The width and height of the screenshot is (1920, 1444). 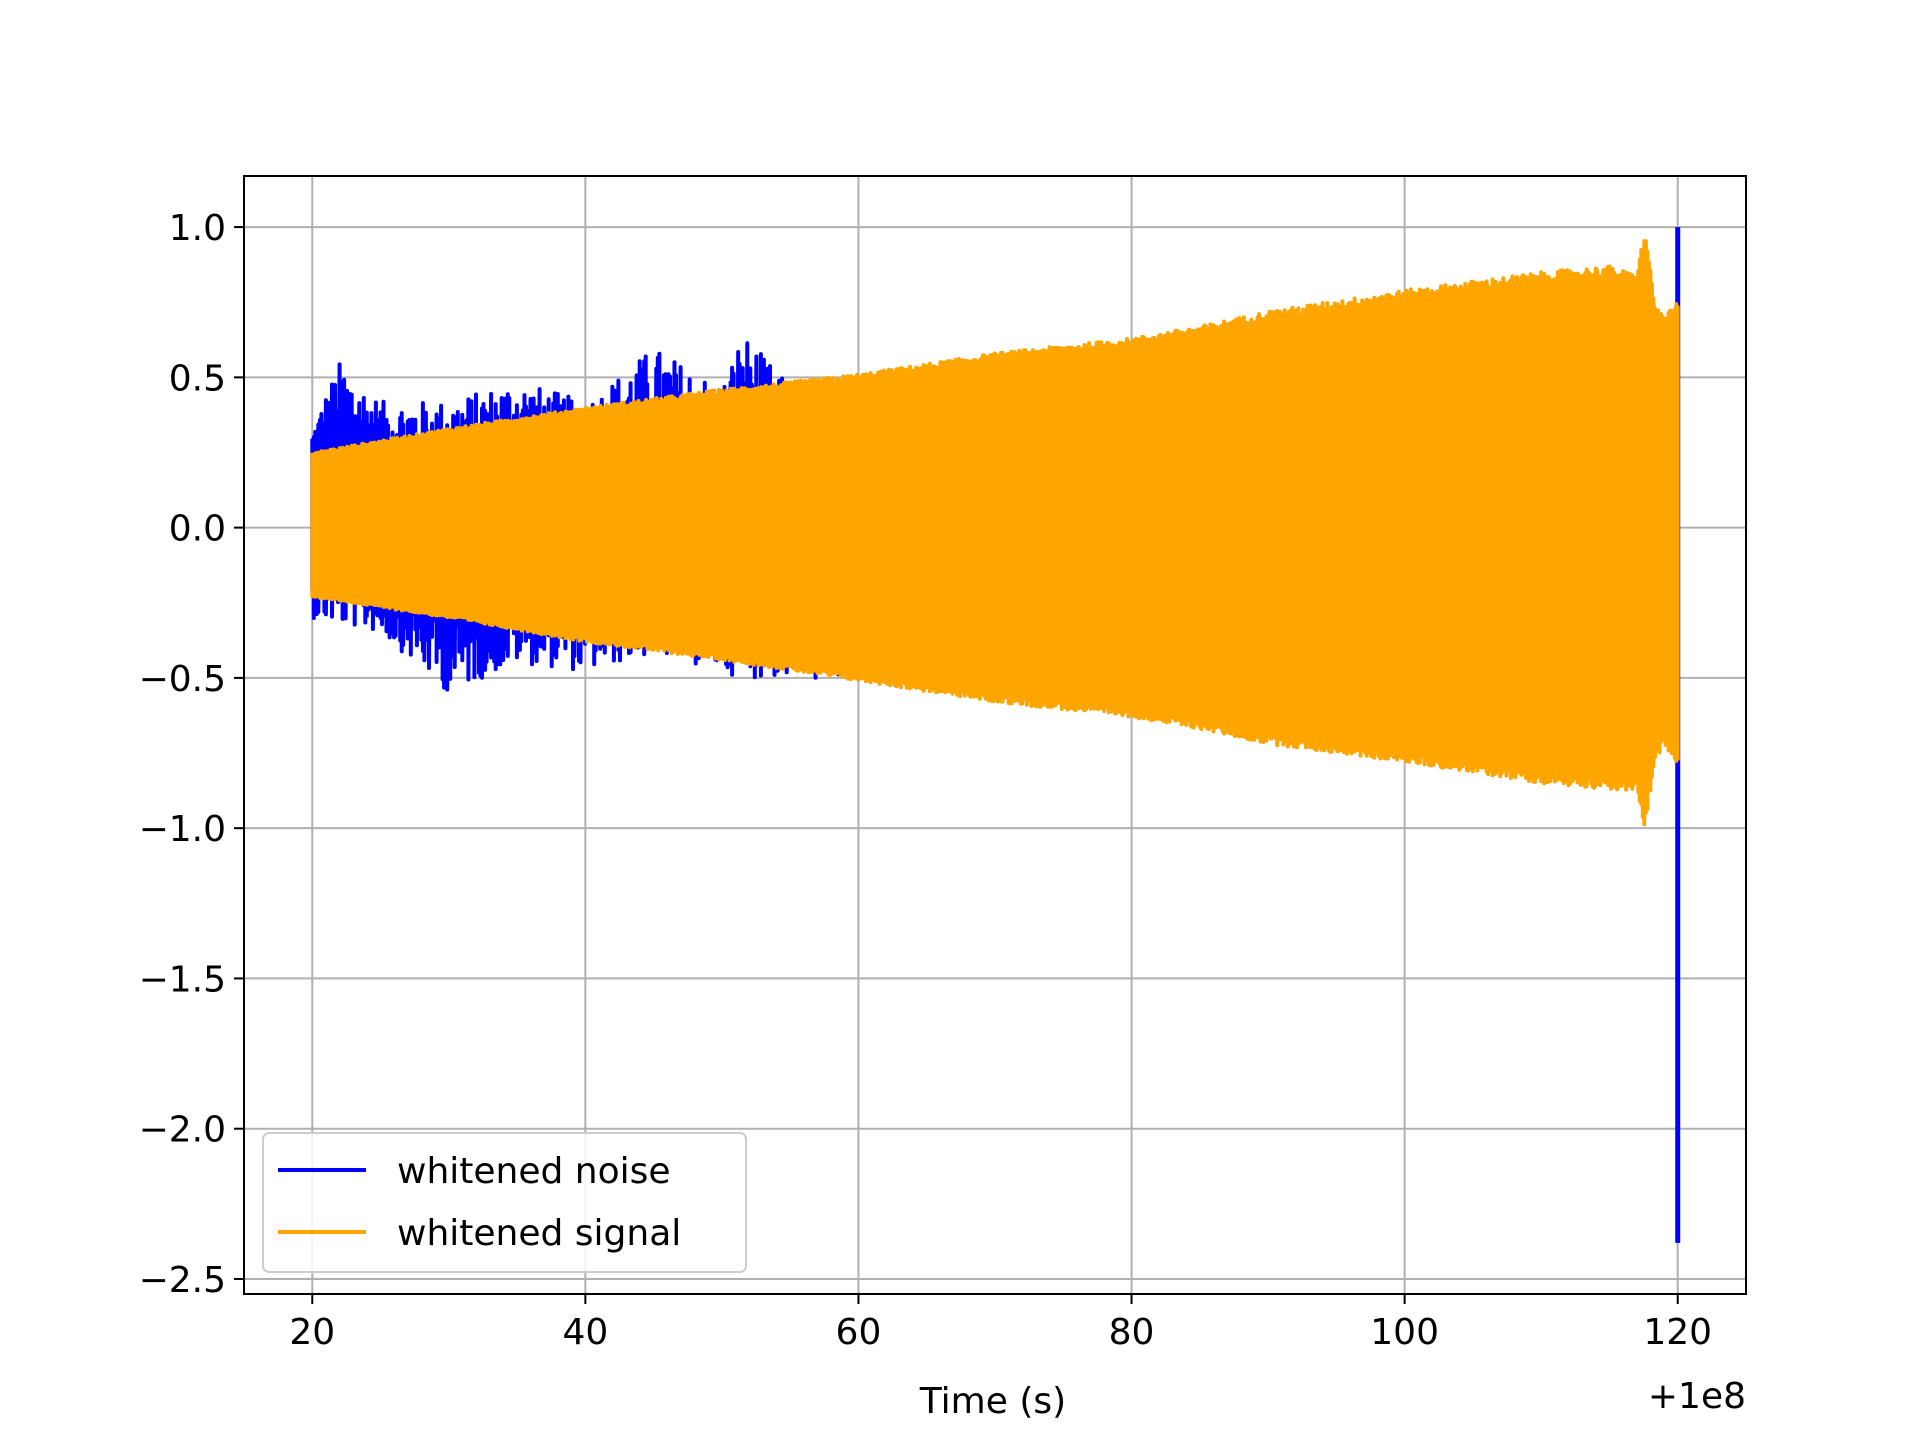 I want to click on x-axis-label: Time (s), so click(x=992, y=1401).